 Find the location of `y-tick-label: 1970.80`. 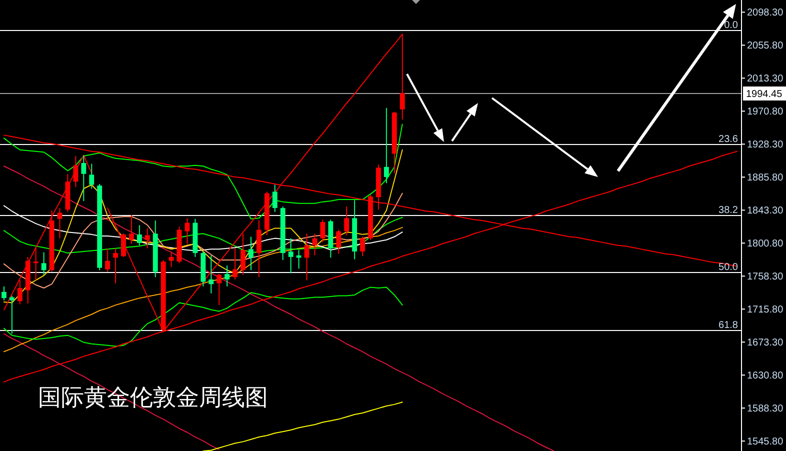

y-tick-label: 1970.80 is located at coordinates (765, 112).